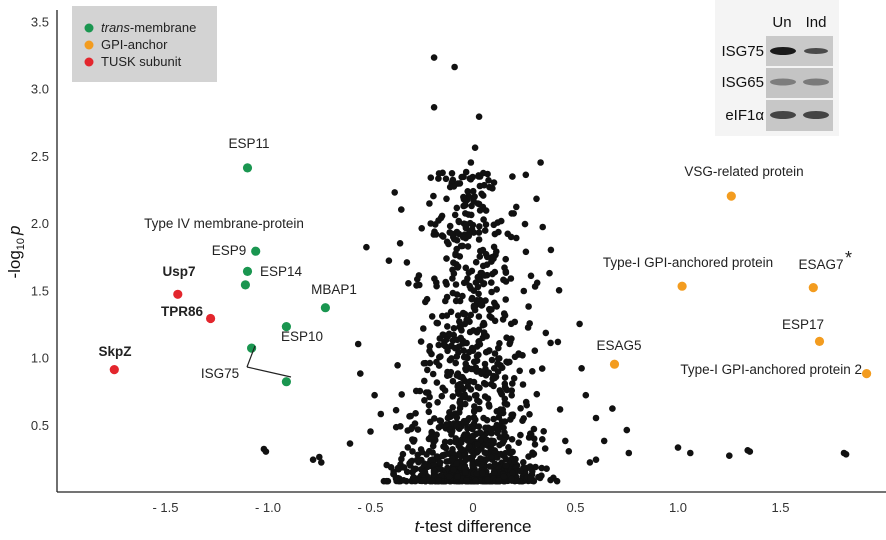 This screenshot has width=886, height=540. Describe the element at coordinates (140, 27) in the screenshot. I see `legend-item-trans-membrane: trans-membrane` at that location.